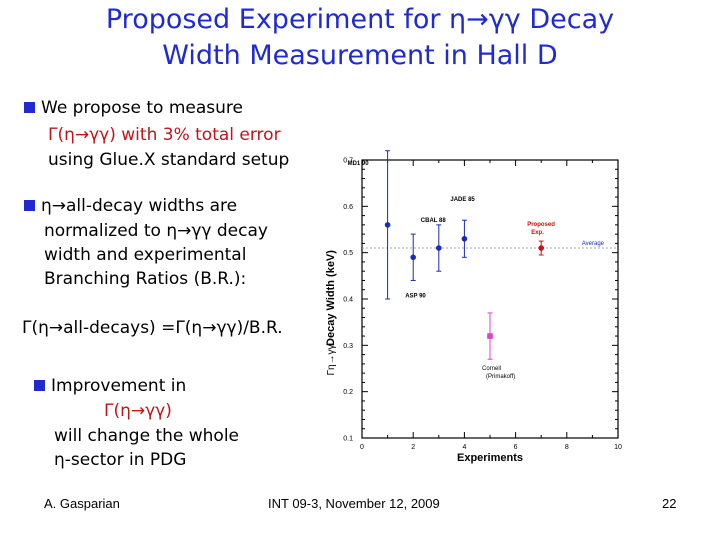 Image resolution: width=720 pixels, height=540 pixels. I want to click on x-tick-label: 4, so click(464, 447).